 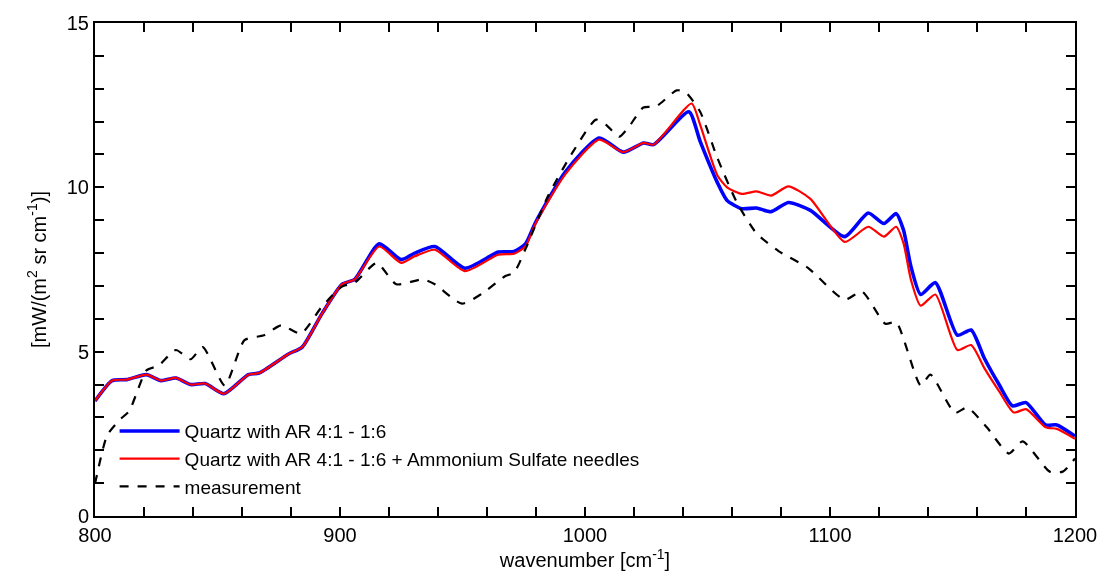 I want to click on x-tick-label: 1200, so click(x=1075, y=535).